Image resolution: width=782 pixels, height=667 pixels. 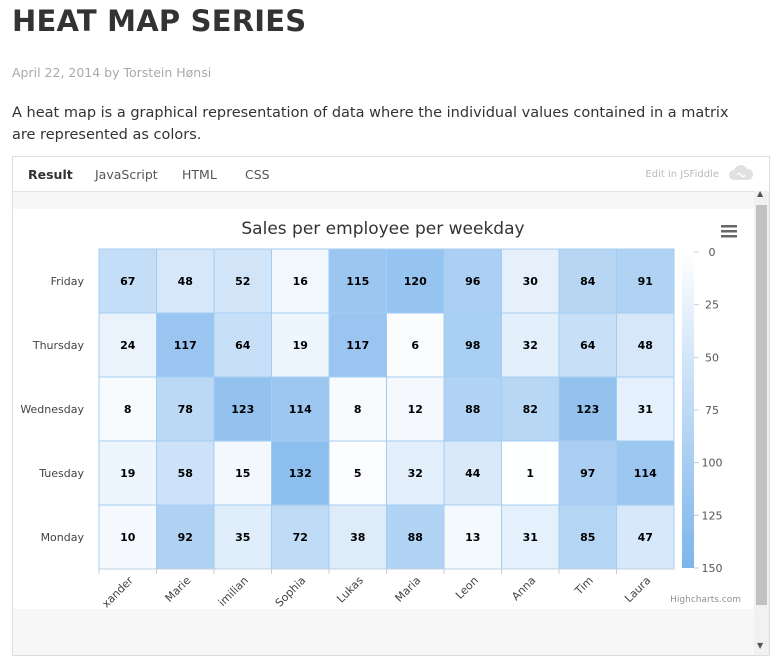 I want to click on tab-css: CSS, so click(x=257, y=174).